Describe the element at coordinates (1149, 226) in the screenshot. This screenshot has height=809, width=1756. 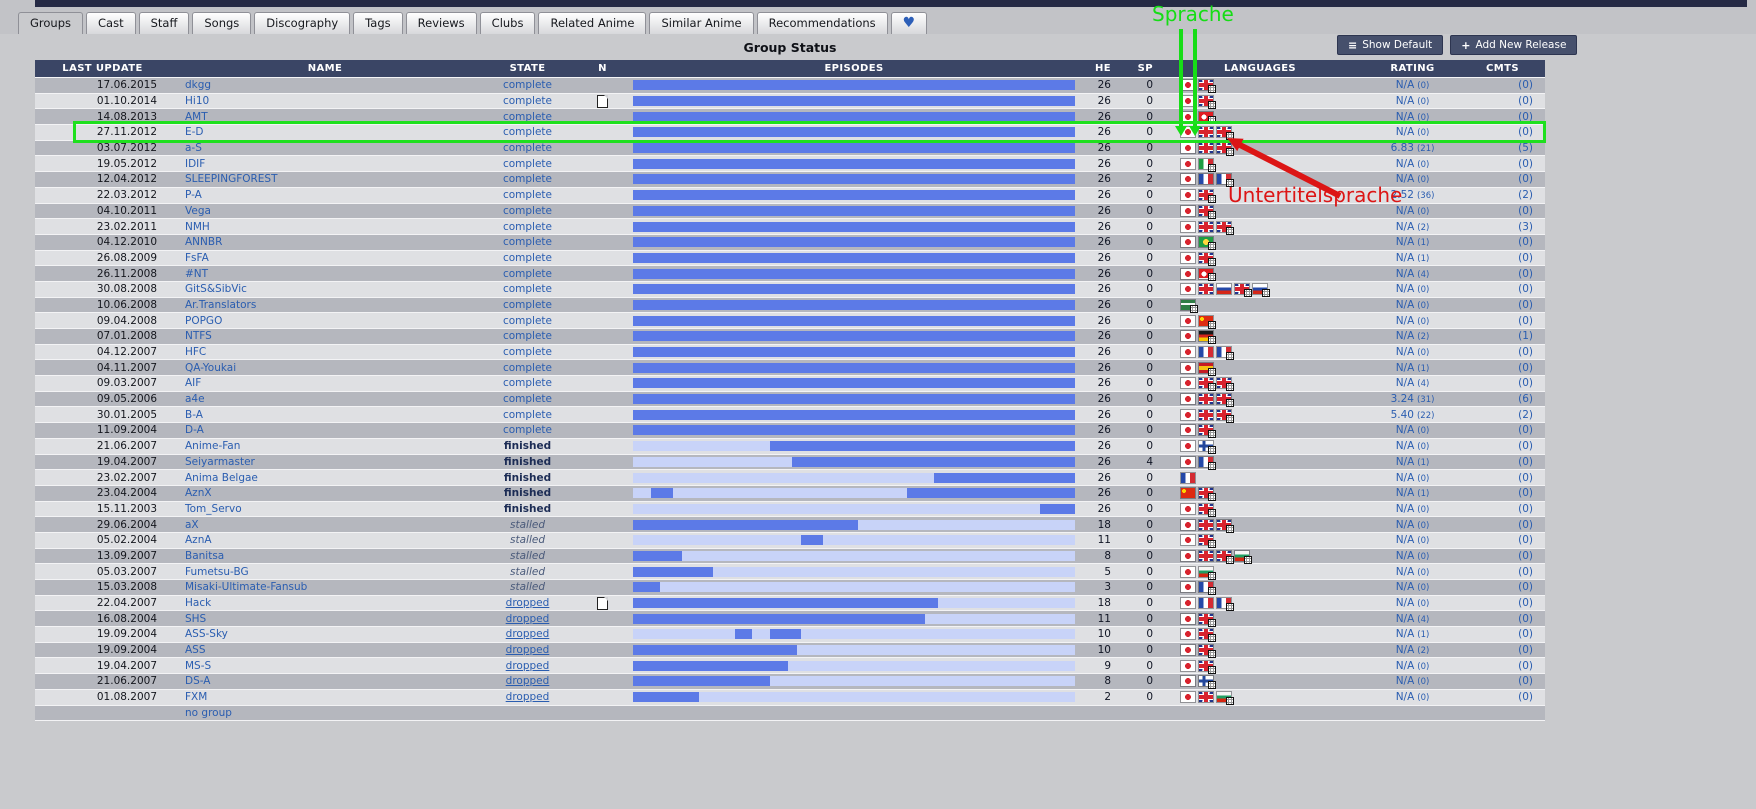
I see `cell-sp: 0` at that location.